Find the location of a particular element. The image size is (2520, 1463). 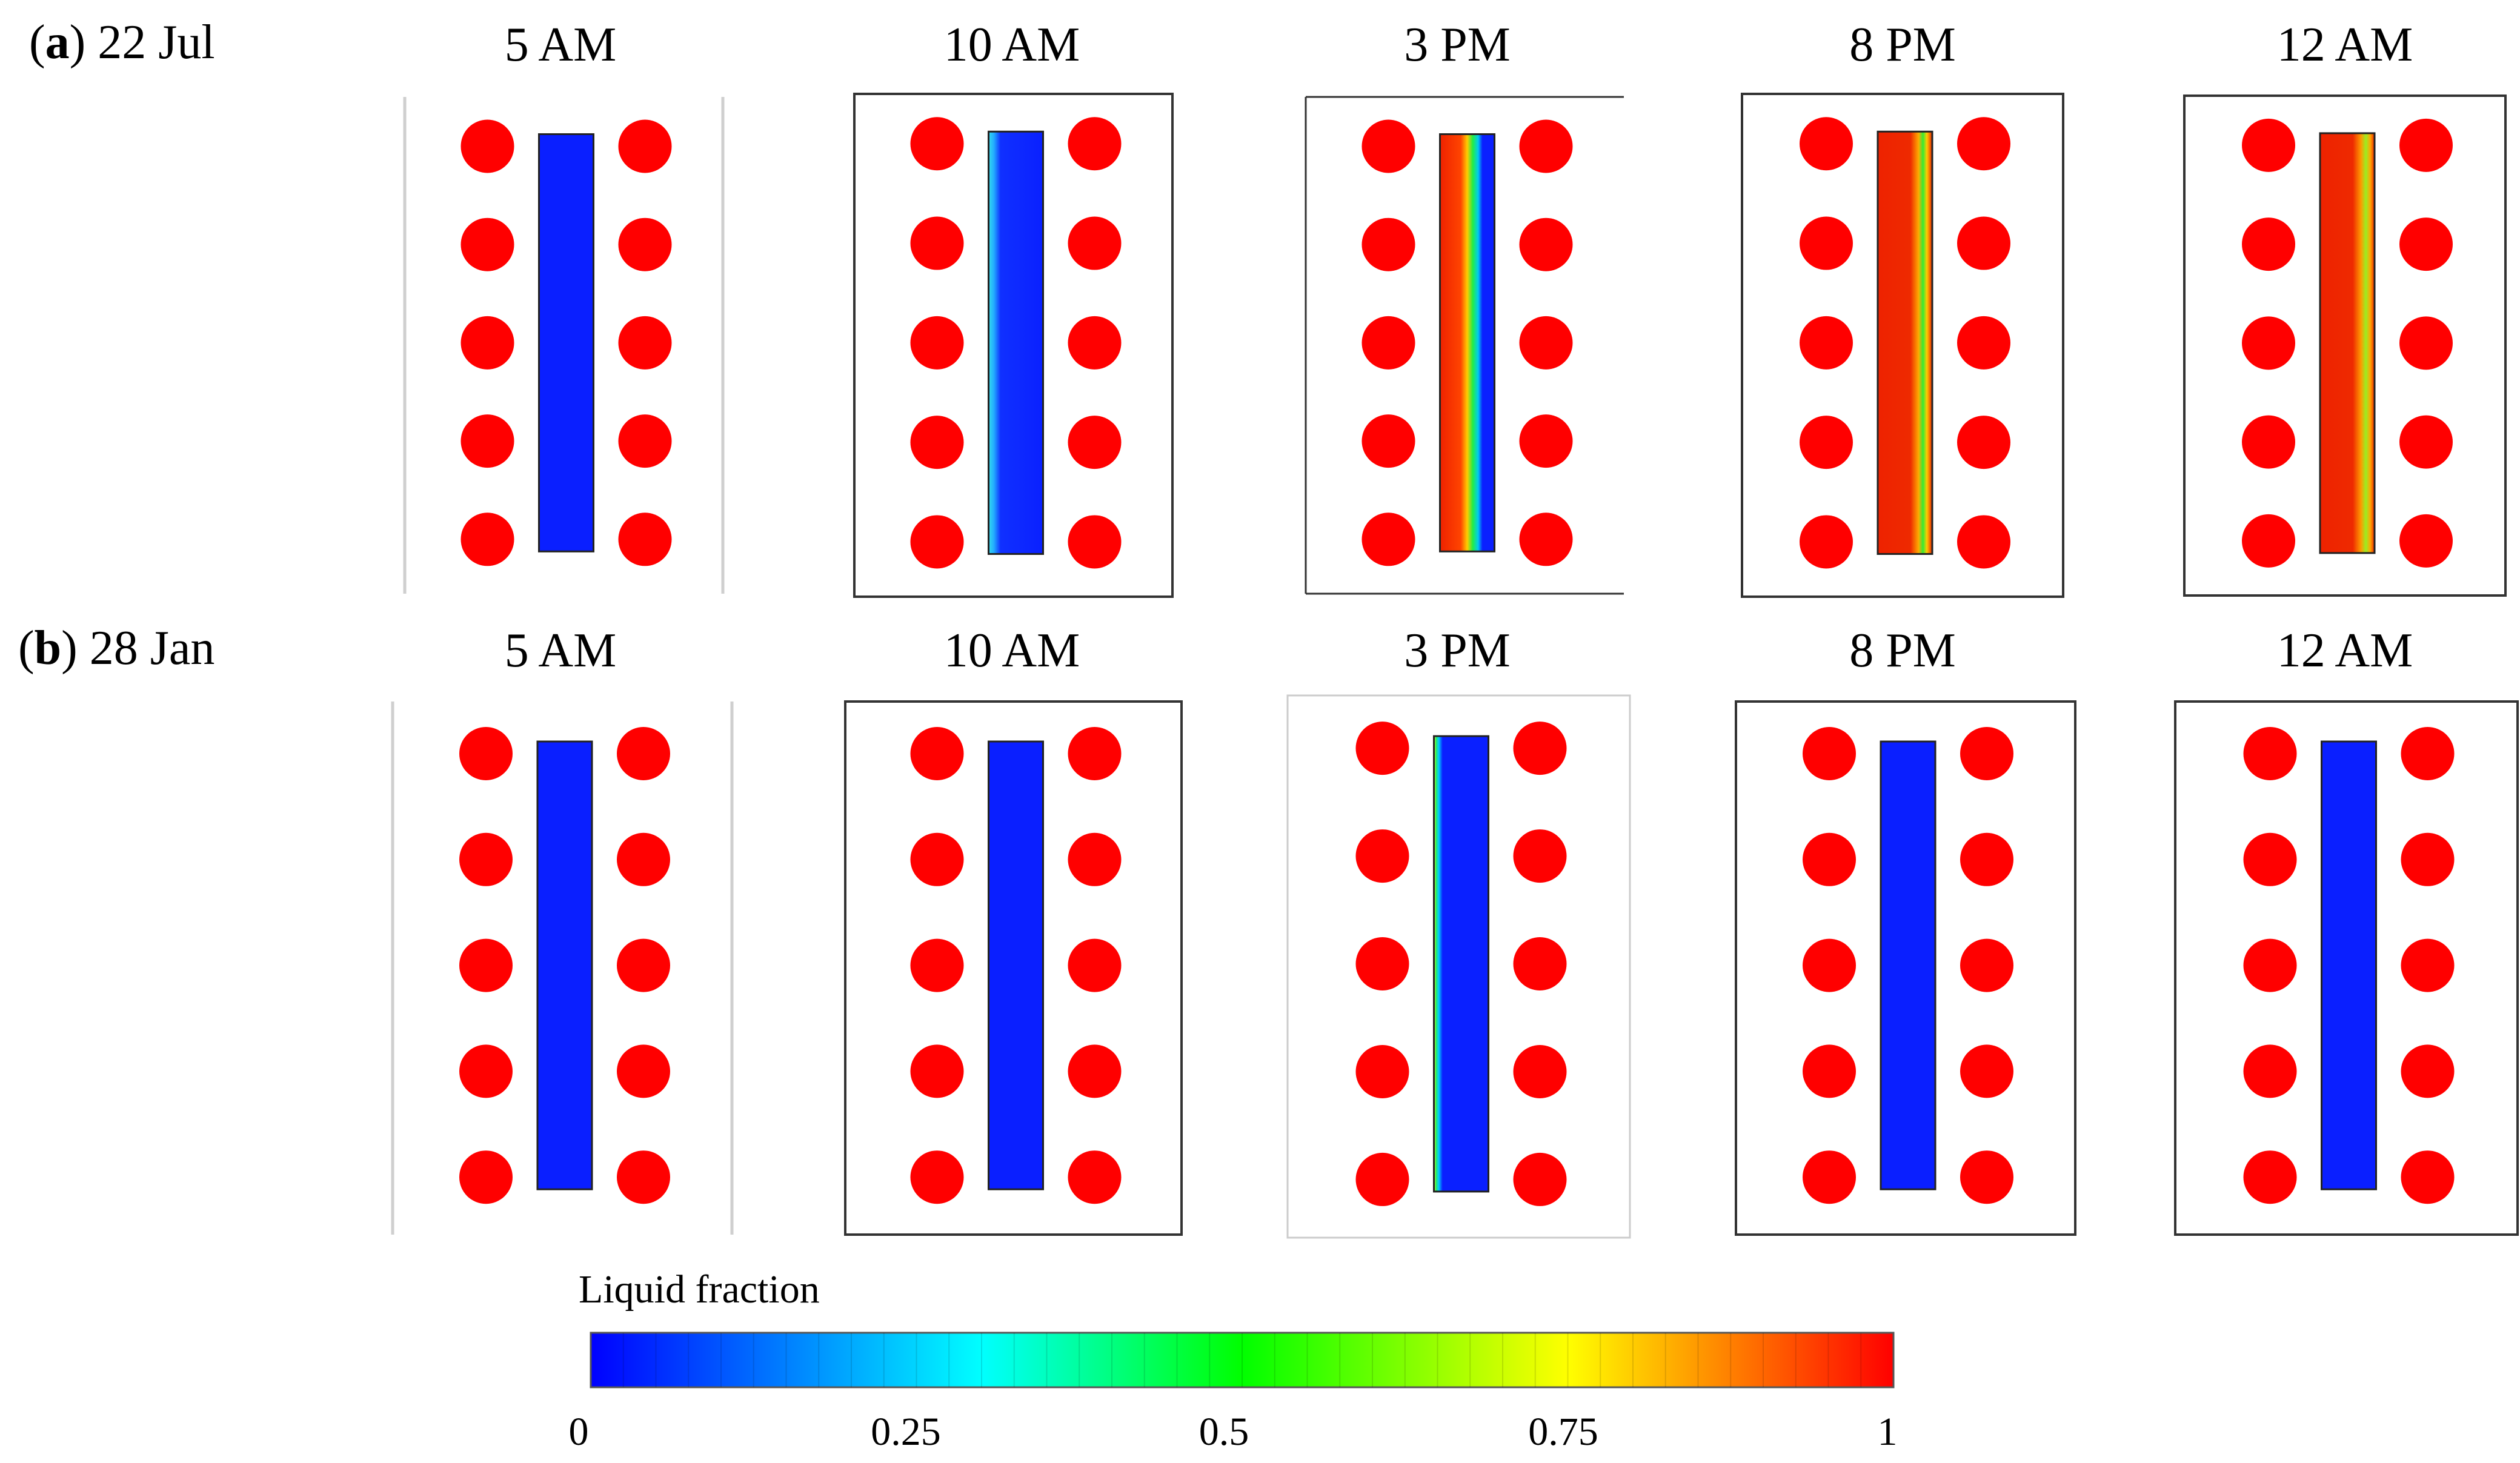

row-a-date: 22 Jul is located at coordinates (156, 42).